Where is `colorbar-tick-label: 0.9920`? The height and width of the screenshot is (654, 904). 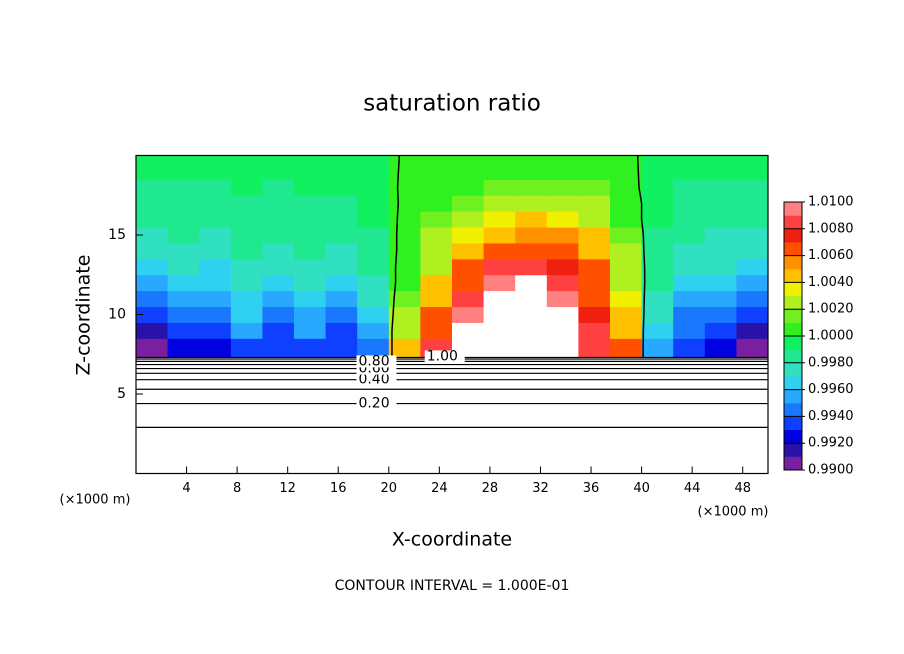
colorbar-tick-label: 0.9920 is located at coordinates (831, 443).